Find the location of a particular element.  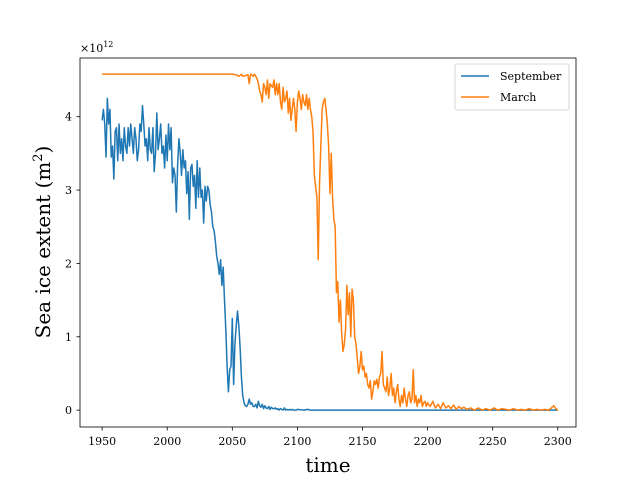

x-tick-label: 2300 is located at coordinates (558, 441).